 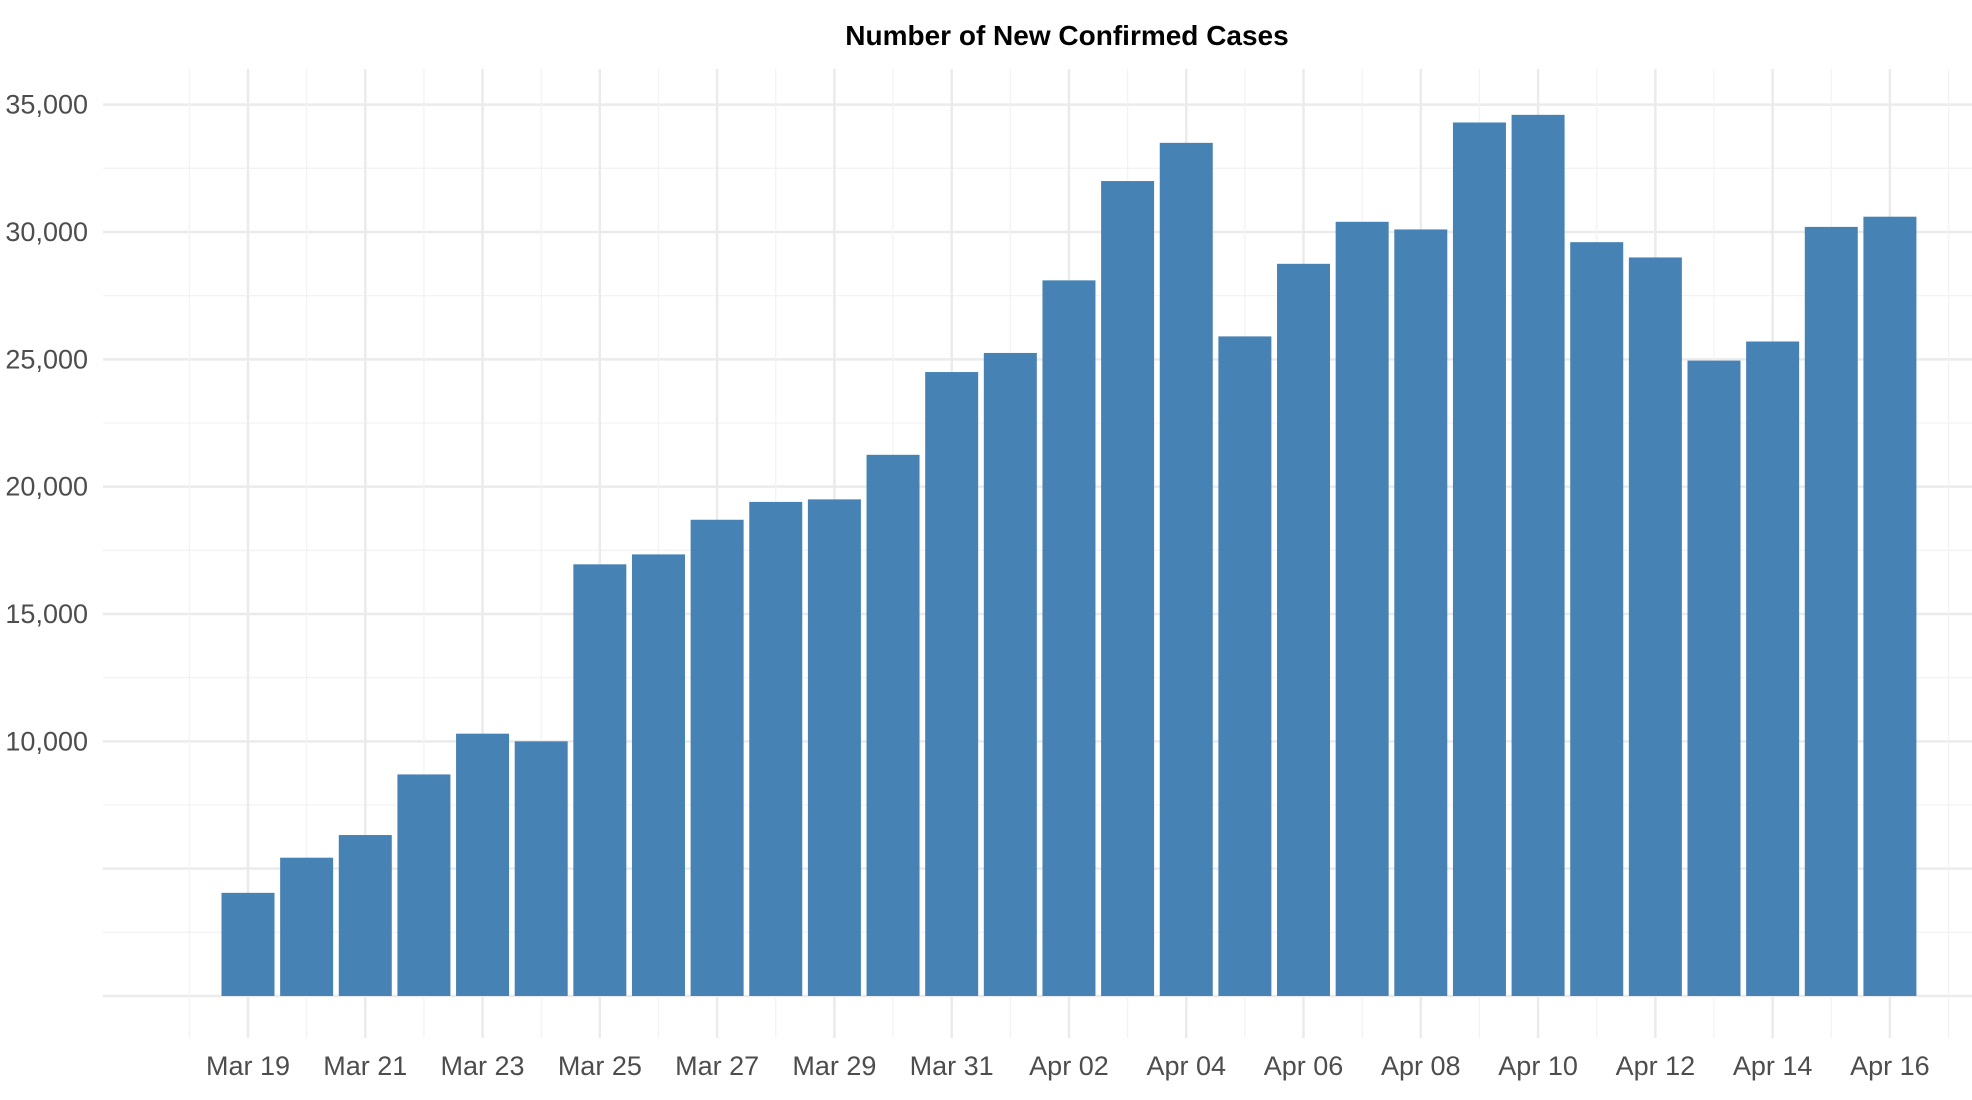 I want to click on x-tick-label: Apr 02, so click(x=1069, y=1066).